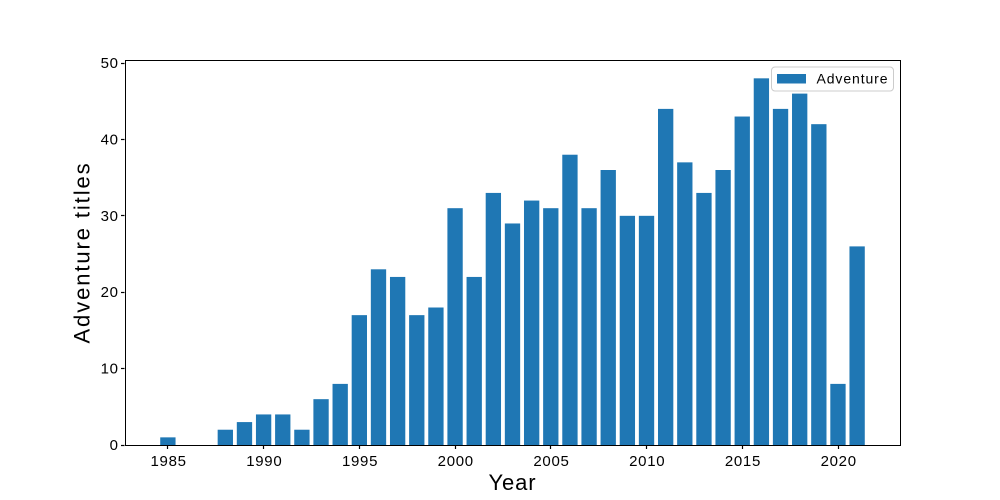 The width and height of the screenshot is (1000, 500). Describe the element at coordinates (264, 461) in the screenshot. I see `svg-text: 1990` at that location.